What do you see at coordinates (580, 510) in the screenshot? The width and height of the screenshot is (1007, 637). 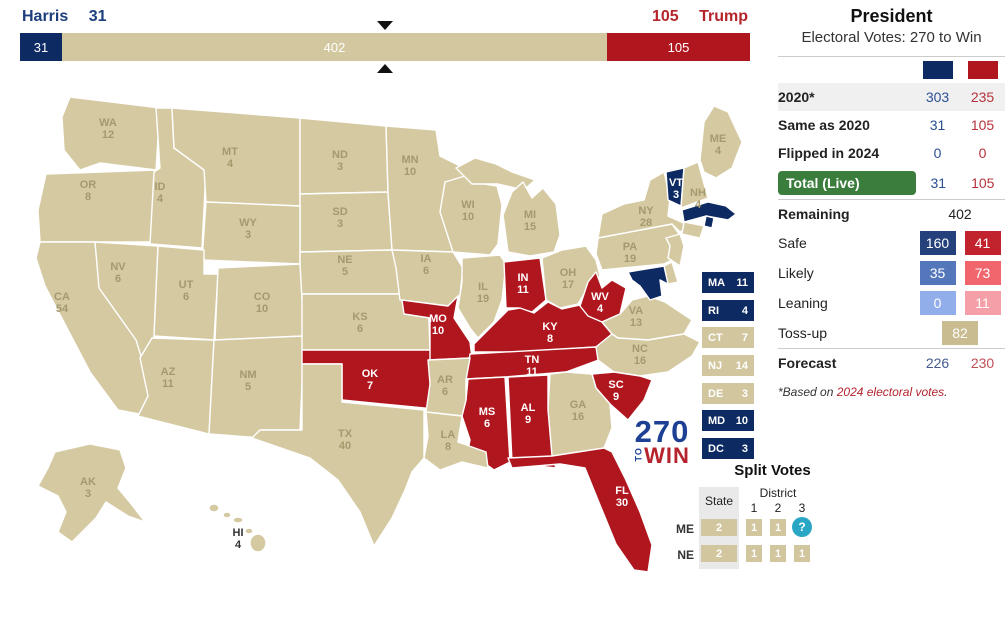 I see `state-FL` at bounding box center [580, 510].